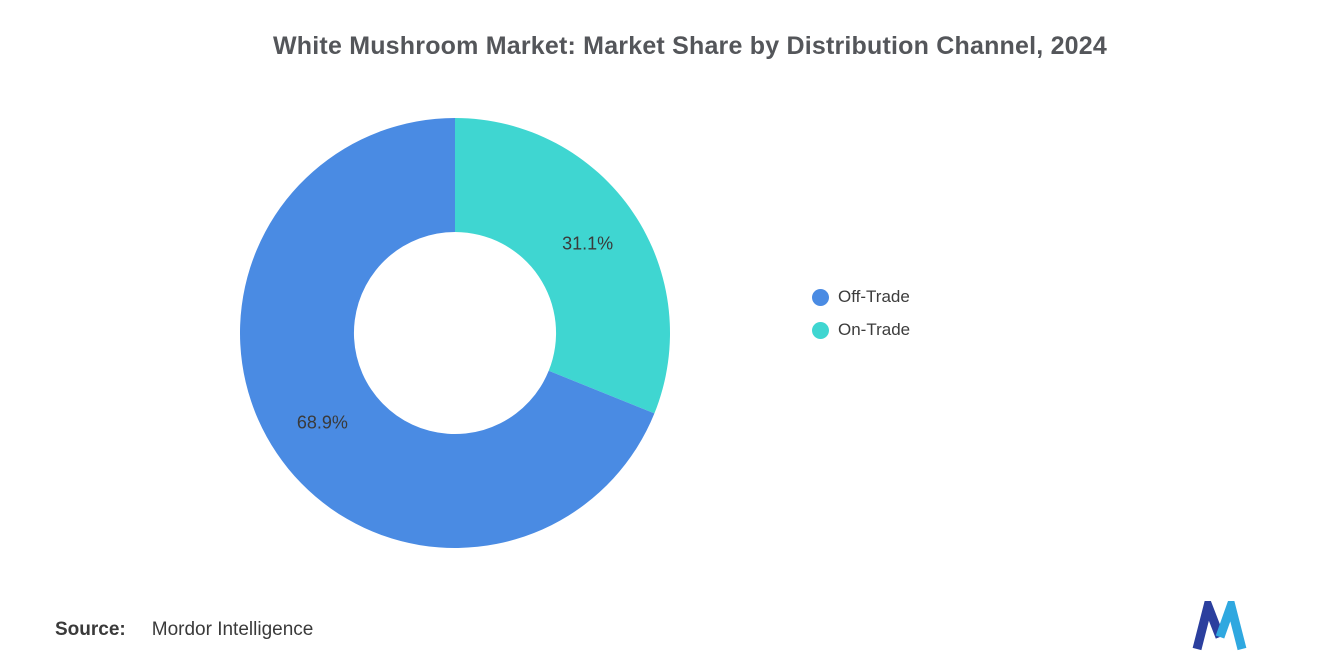  What do you see at coordinates (322, 423) in the screenshot?
I see `slice-label-off-trade: 68.9%` at bounding box center [322, 423].